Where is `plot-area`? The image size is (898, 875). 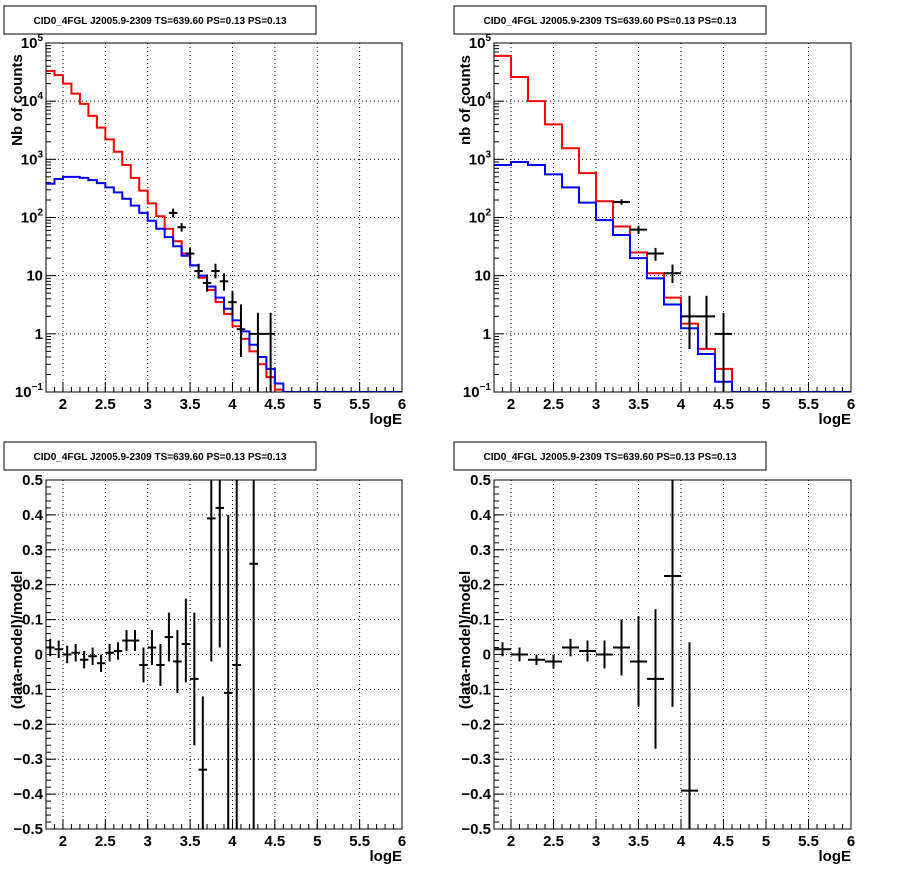
plot-area is located at coordinates (596, 654).